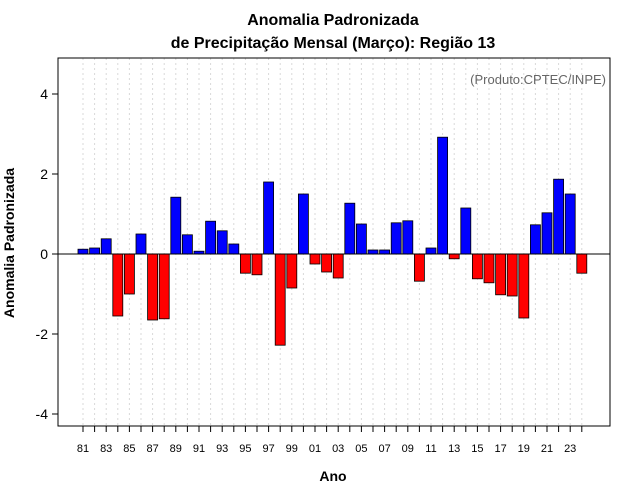  What do you see at coordinates (292, 449) in the screenshot?
I see `x-tick-label: 99` at bounding box center [292, 449].